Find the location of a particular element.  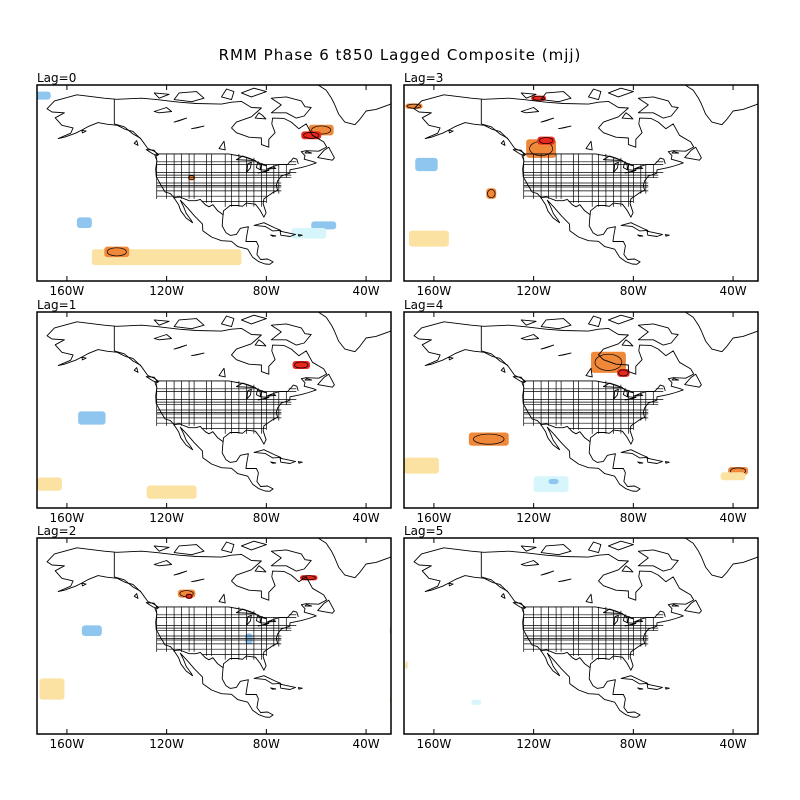

panel-label: Lag=5 is located at coordinates (424, 531).